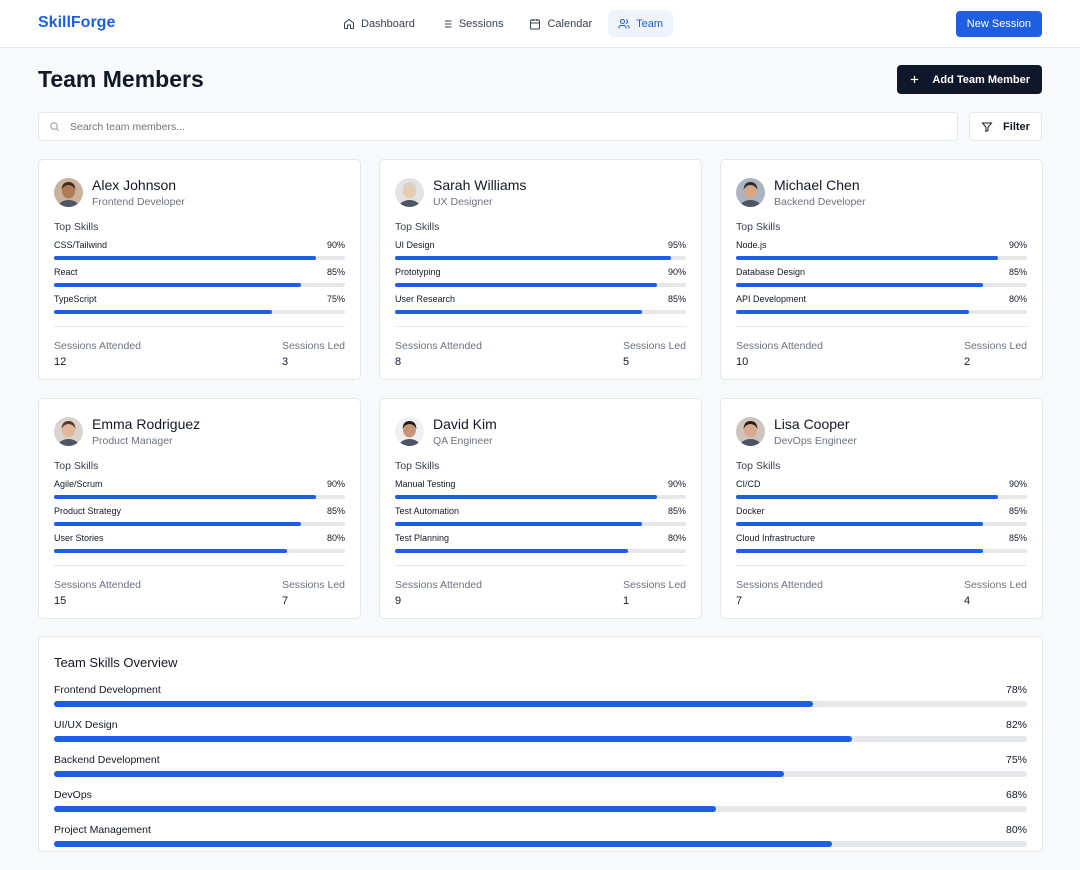 The height and width of the screenshot is (870, 1080). What do you see at coordinates (107, 690) in the screenshot?
I see `overview-skill-name: Frontend Development` at bounding box center [107, 690].